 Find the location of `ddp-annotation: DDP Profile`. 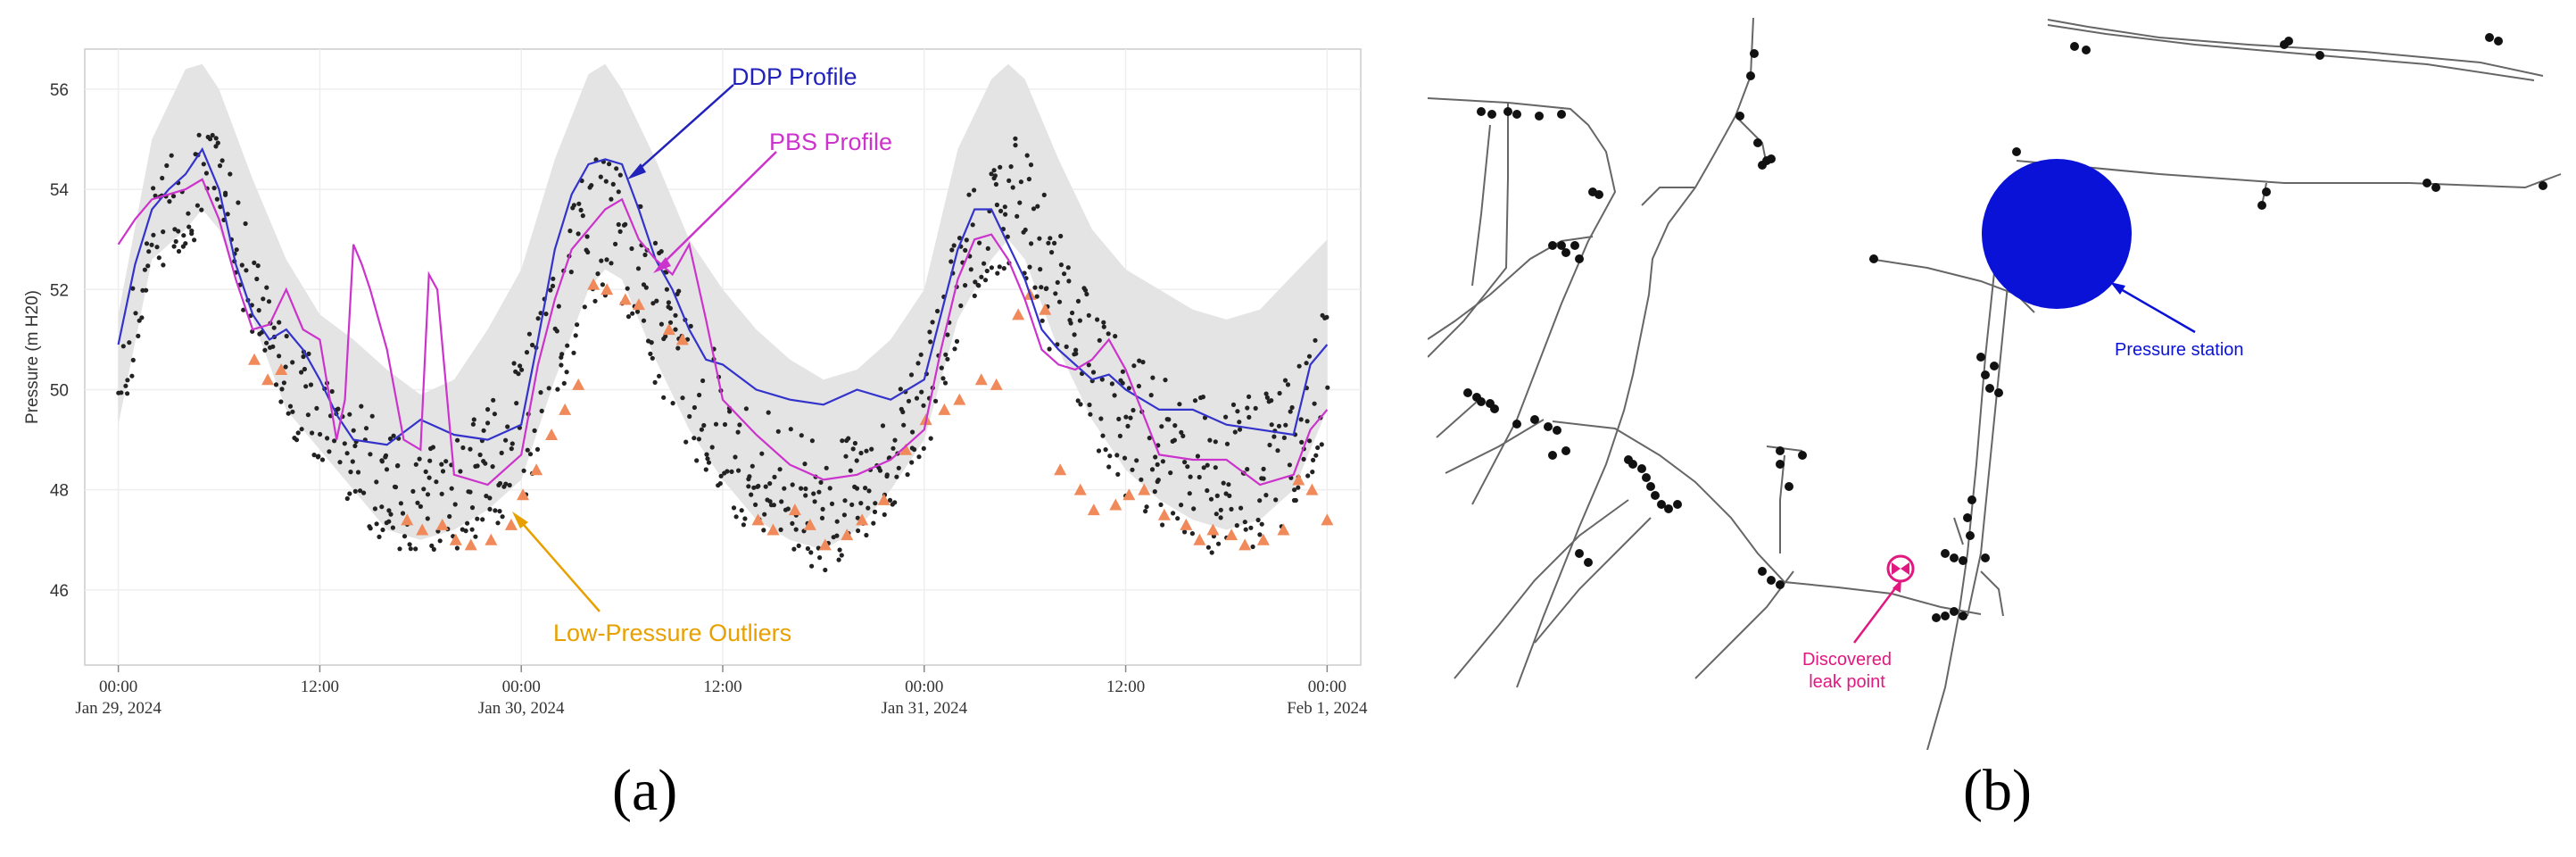

ddp-annotation: DDP Profile is located at coordinates (742, 121).